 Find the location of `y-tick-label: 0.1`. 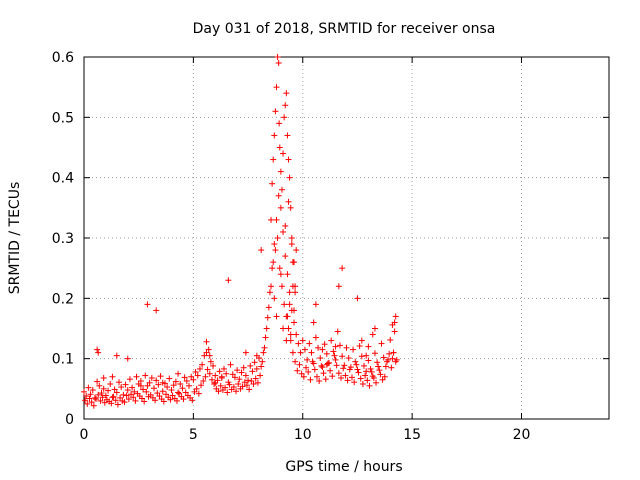

y-tick-label: 0.1 is located at coordinates (63, 360).